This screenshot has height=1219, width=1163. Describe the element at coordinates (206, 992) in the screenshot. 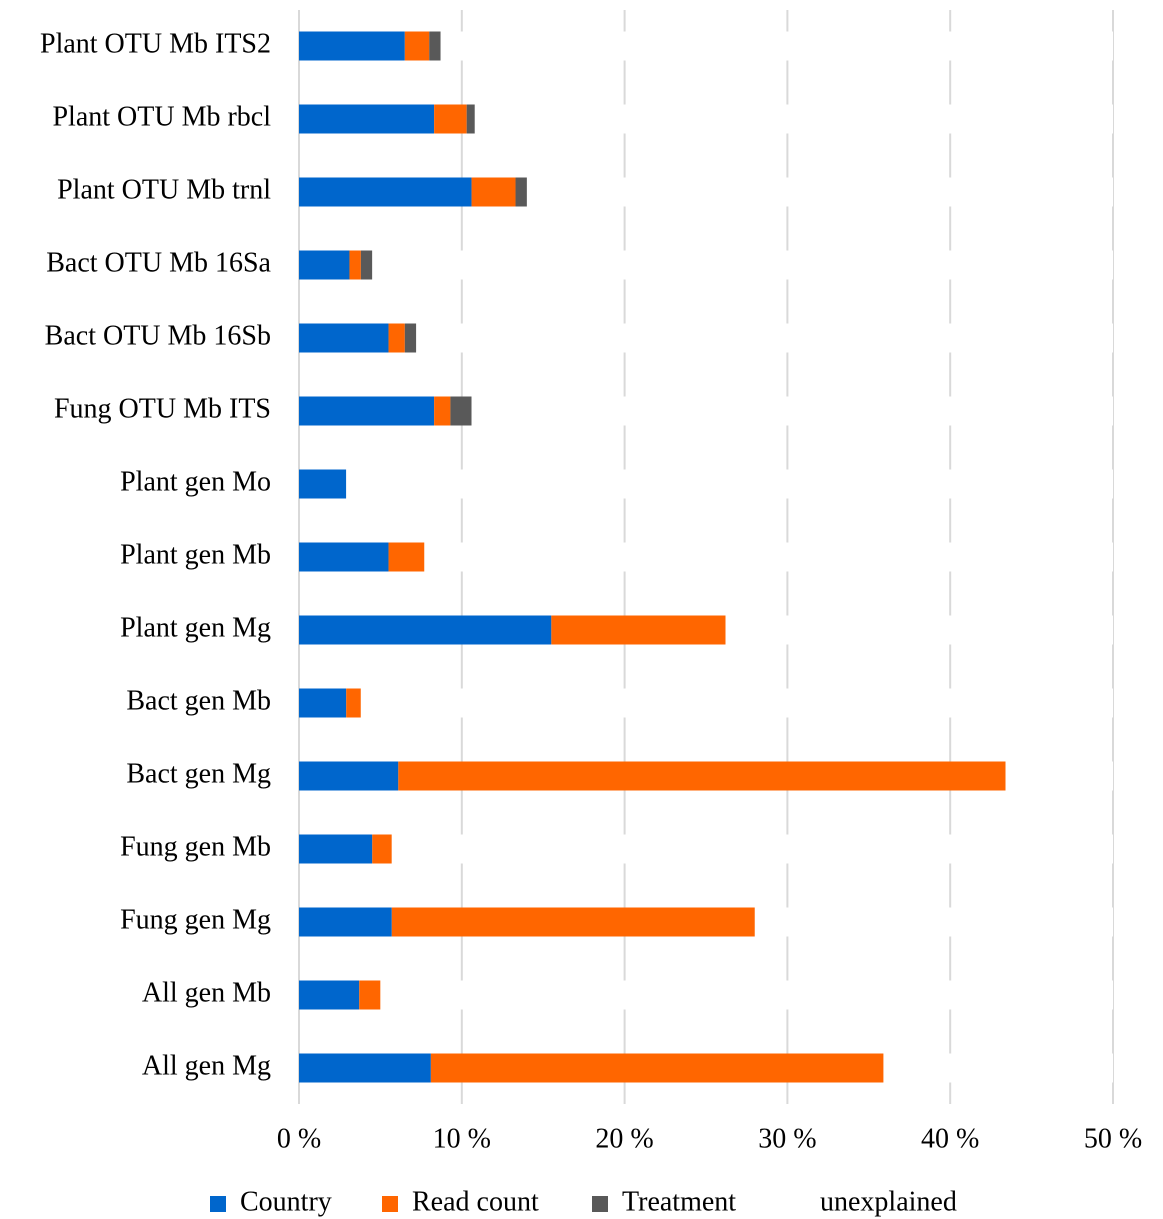

I see `y-tick-label: All gen Mb` at that location.